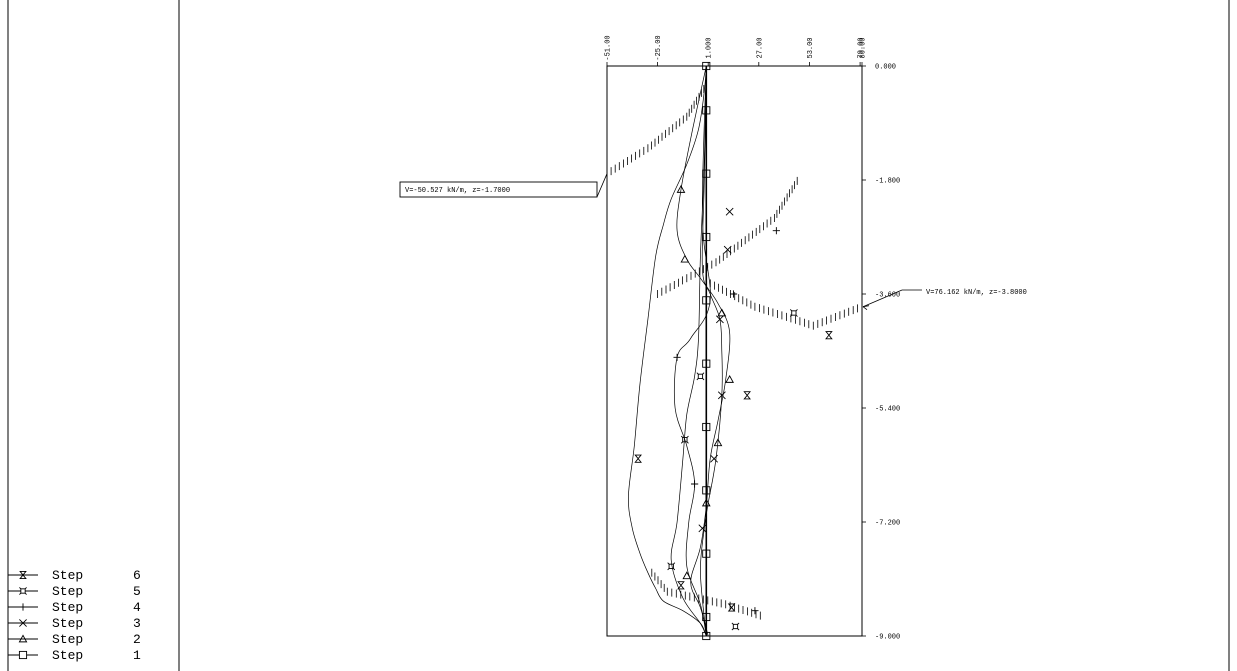 Image resolution: width=1237 pixels, height=671 pixels. I want to click on dashed-trace-upper-right, so click(727, 237).